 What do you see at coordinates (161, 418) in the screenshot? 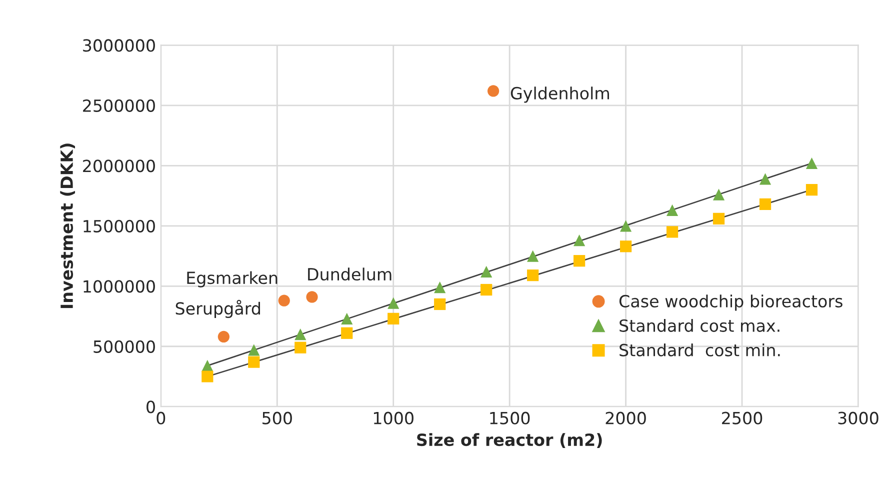
I see `x-tick-label: 0` at bounding box center [161, 418].